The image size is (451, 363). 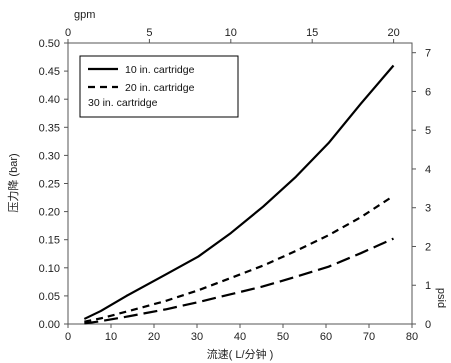 I want to click on legend-label-30in: 30 in. cartridge, so click(x=123, y=103).